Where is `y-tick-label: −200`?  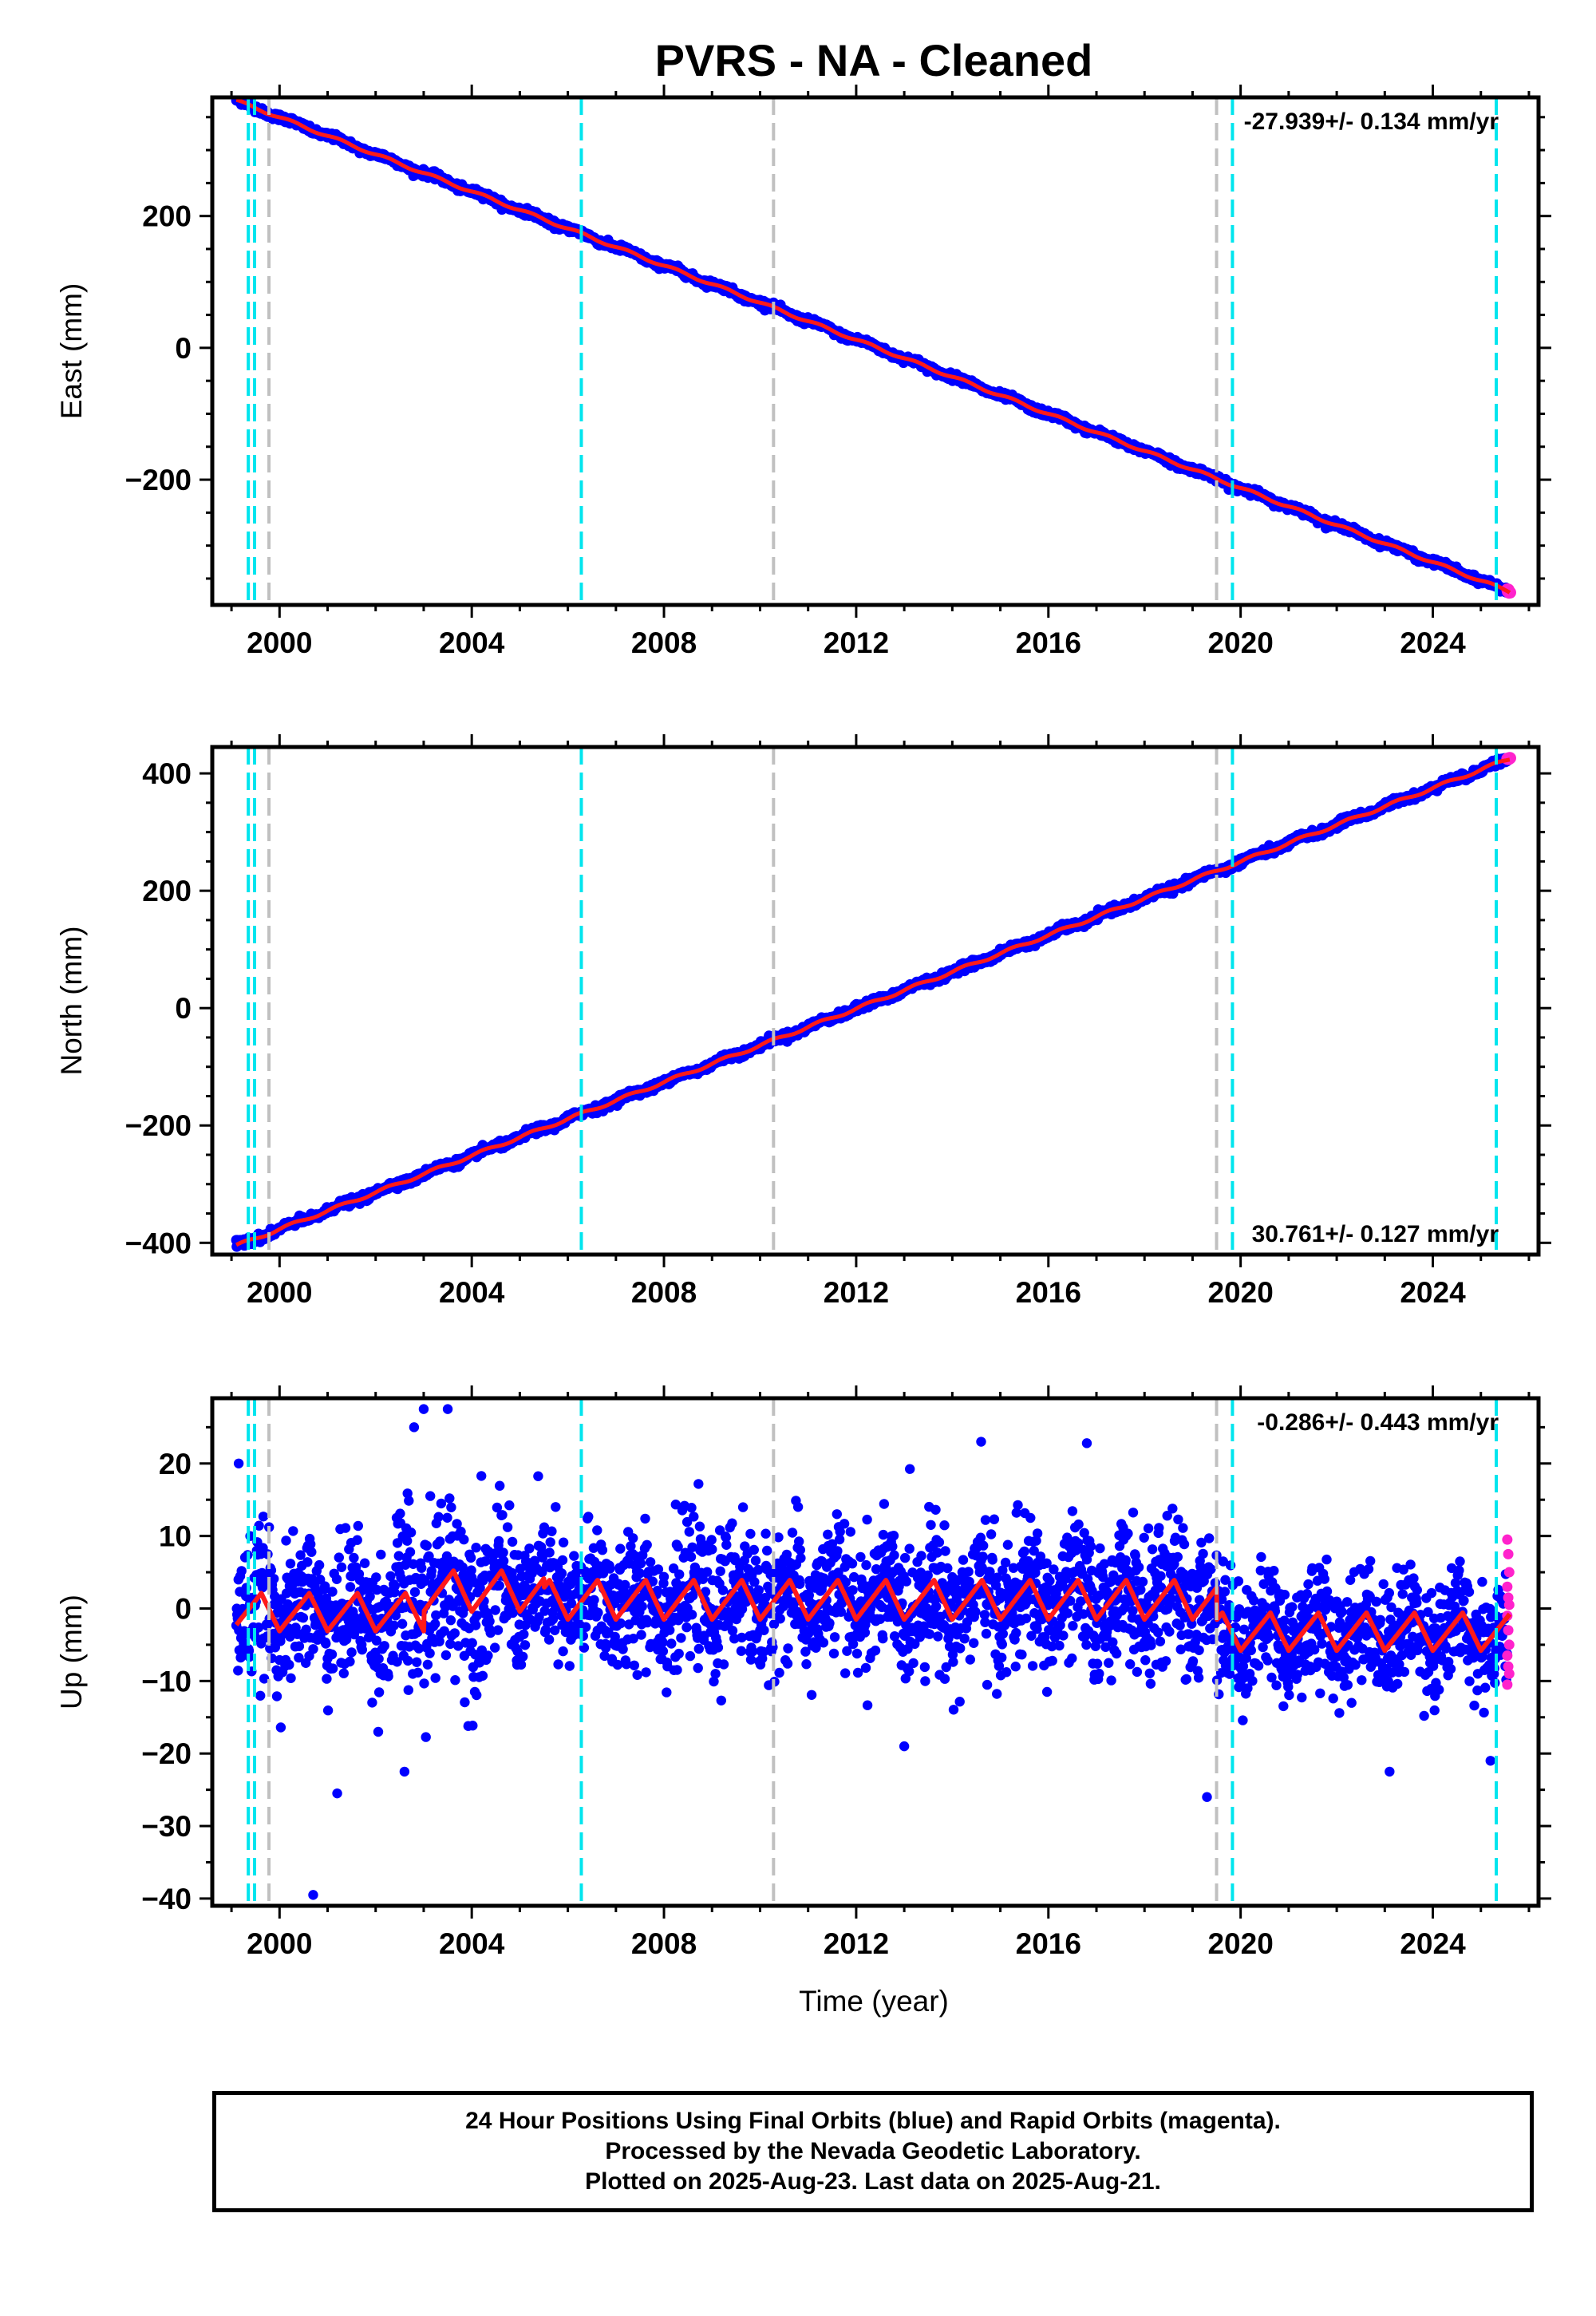
y-tick-label: −200 is located at coordinates (158, 480).